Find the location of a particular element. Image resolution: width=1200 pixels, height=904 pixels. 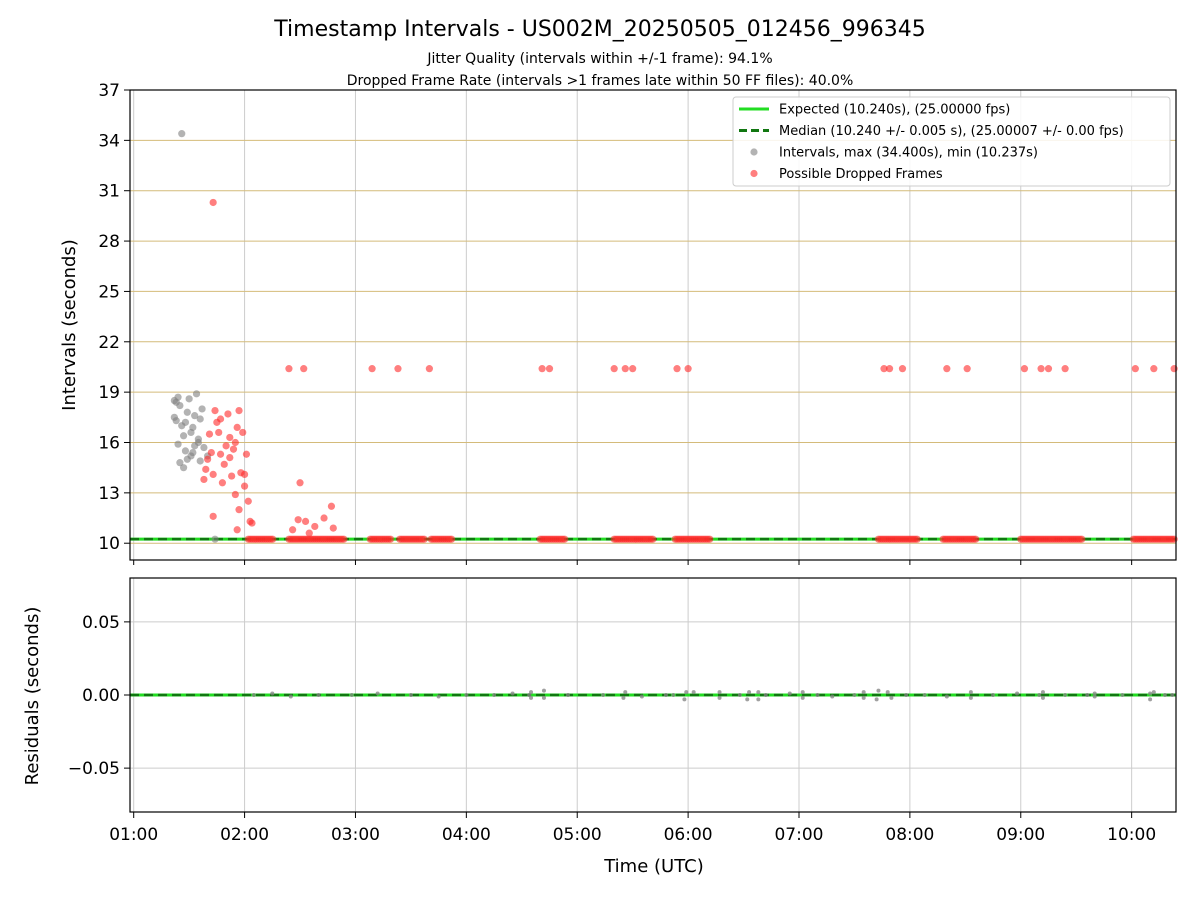

bottom-y-tick-label: 0.00 is located at coordinates (101, 696).